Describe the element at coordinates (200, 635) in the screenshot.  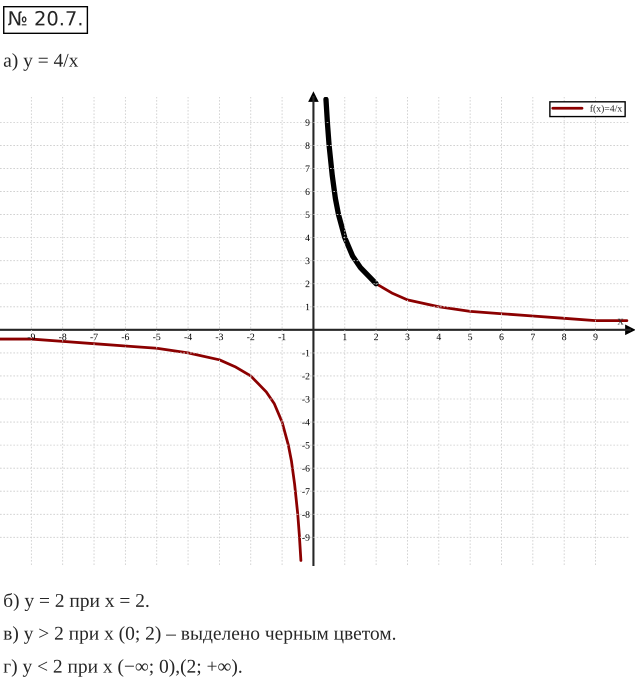
I see `text: в) y > 2 при x (0; 2) – выделено черным цветом.` at that location.